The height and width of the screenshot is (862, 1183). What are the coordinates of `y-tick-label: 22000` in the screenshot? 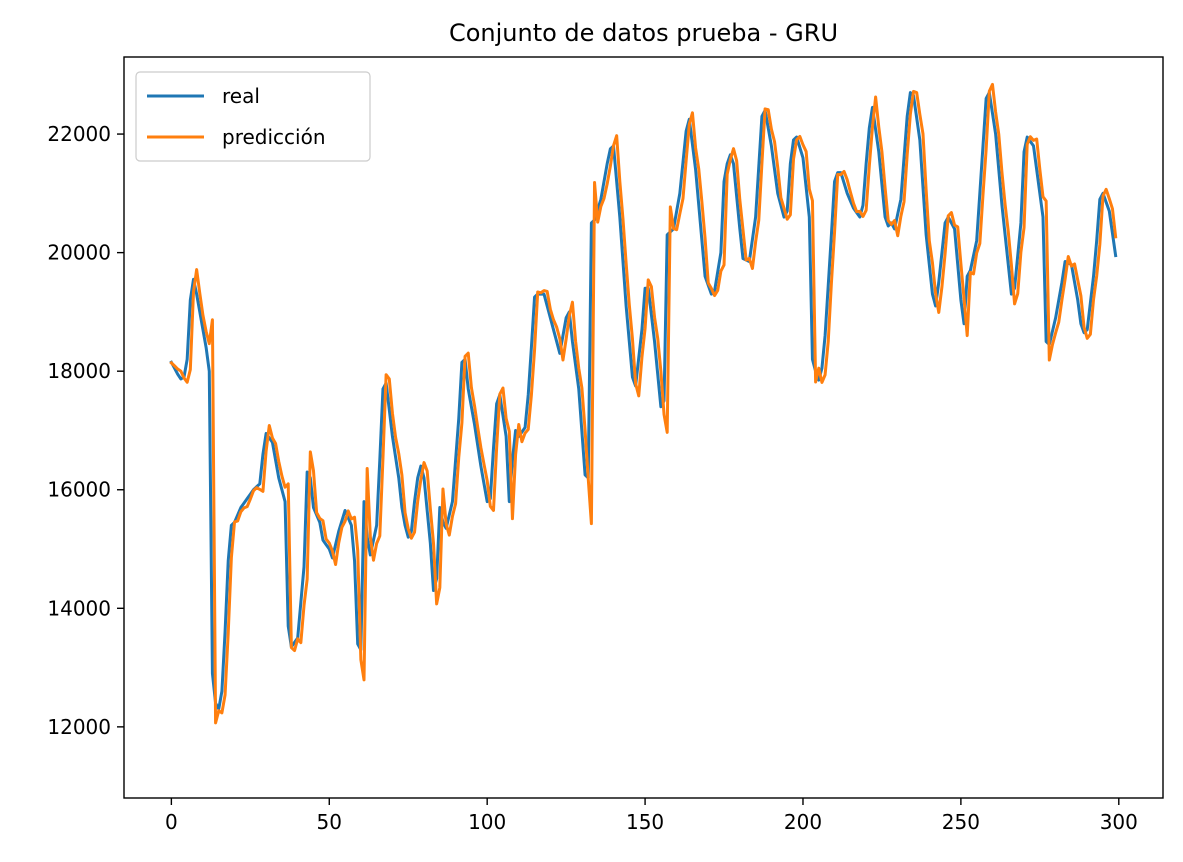 It's located at (79, 134).